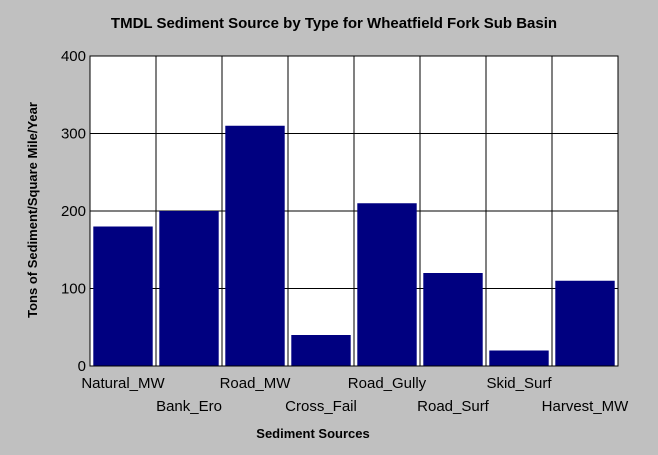 Image resolution: width=658 pixels, height=455 pixels. What do you see at coordinates (519, 358) in the screenshot?
I see `bar-skid-surf` at bounding box center [519, 358].